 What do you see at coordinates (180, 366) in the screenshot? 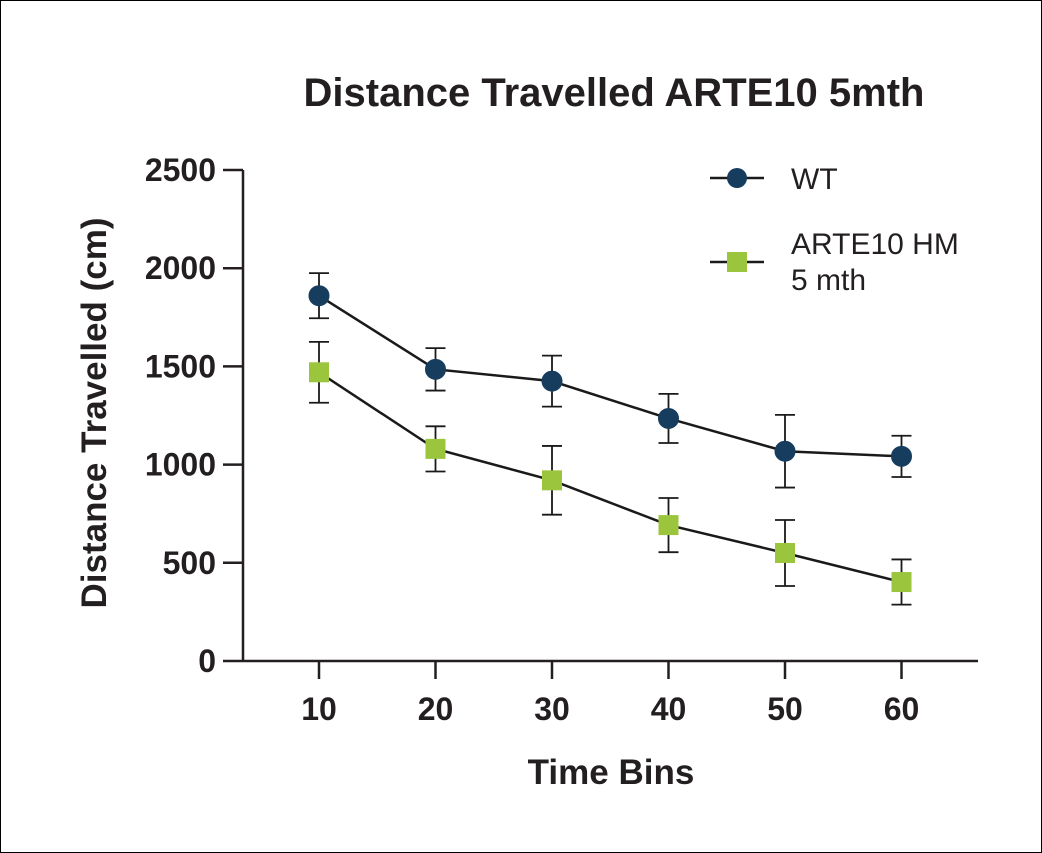
I see `y-tick-label: 1500` at bounding box center [180, 366].